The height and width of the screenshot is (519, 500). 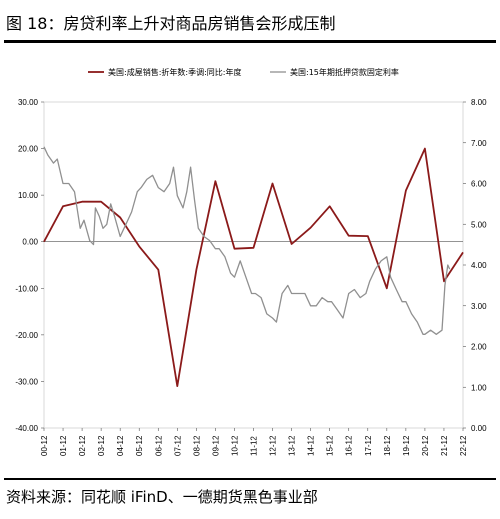 What do you see at coordinates (344, 72) in the screenshot?
I see `legend-label: 美国:15年期抵押贷款固定利率` at bounding box center [344, 72].